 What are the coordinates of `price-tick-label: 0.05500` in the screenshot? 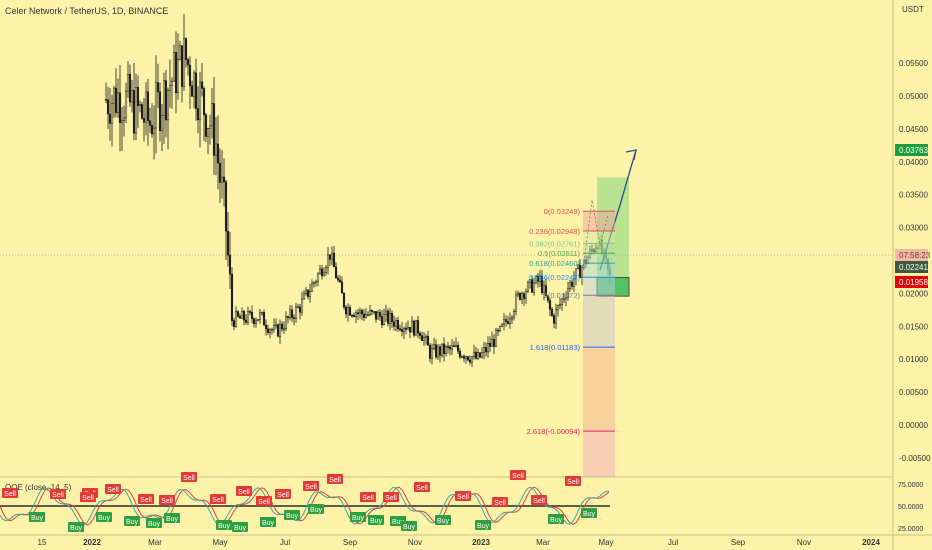 It's located at (913, 63).